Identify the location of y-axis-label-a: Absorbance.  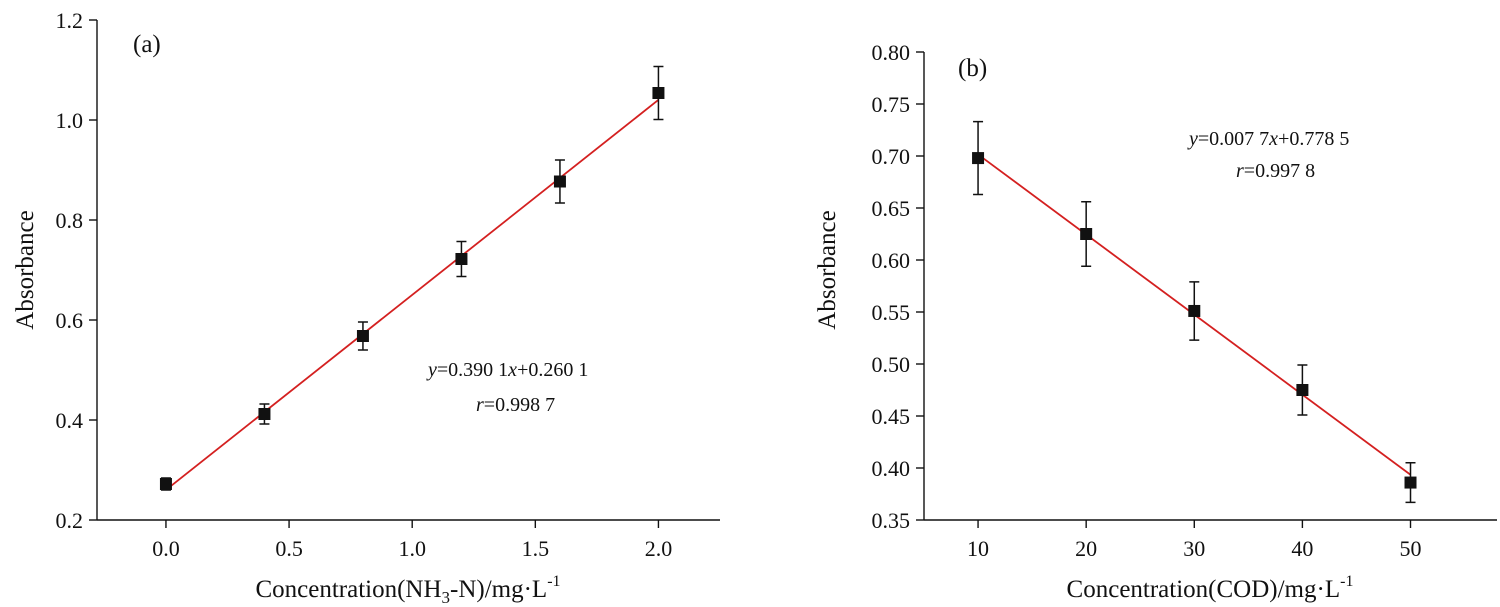
(25, 269).